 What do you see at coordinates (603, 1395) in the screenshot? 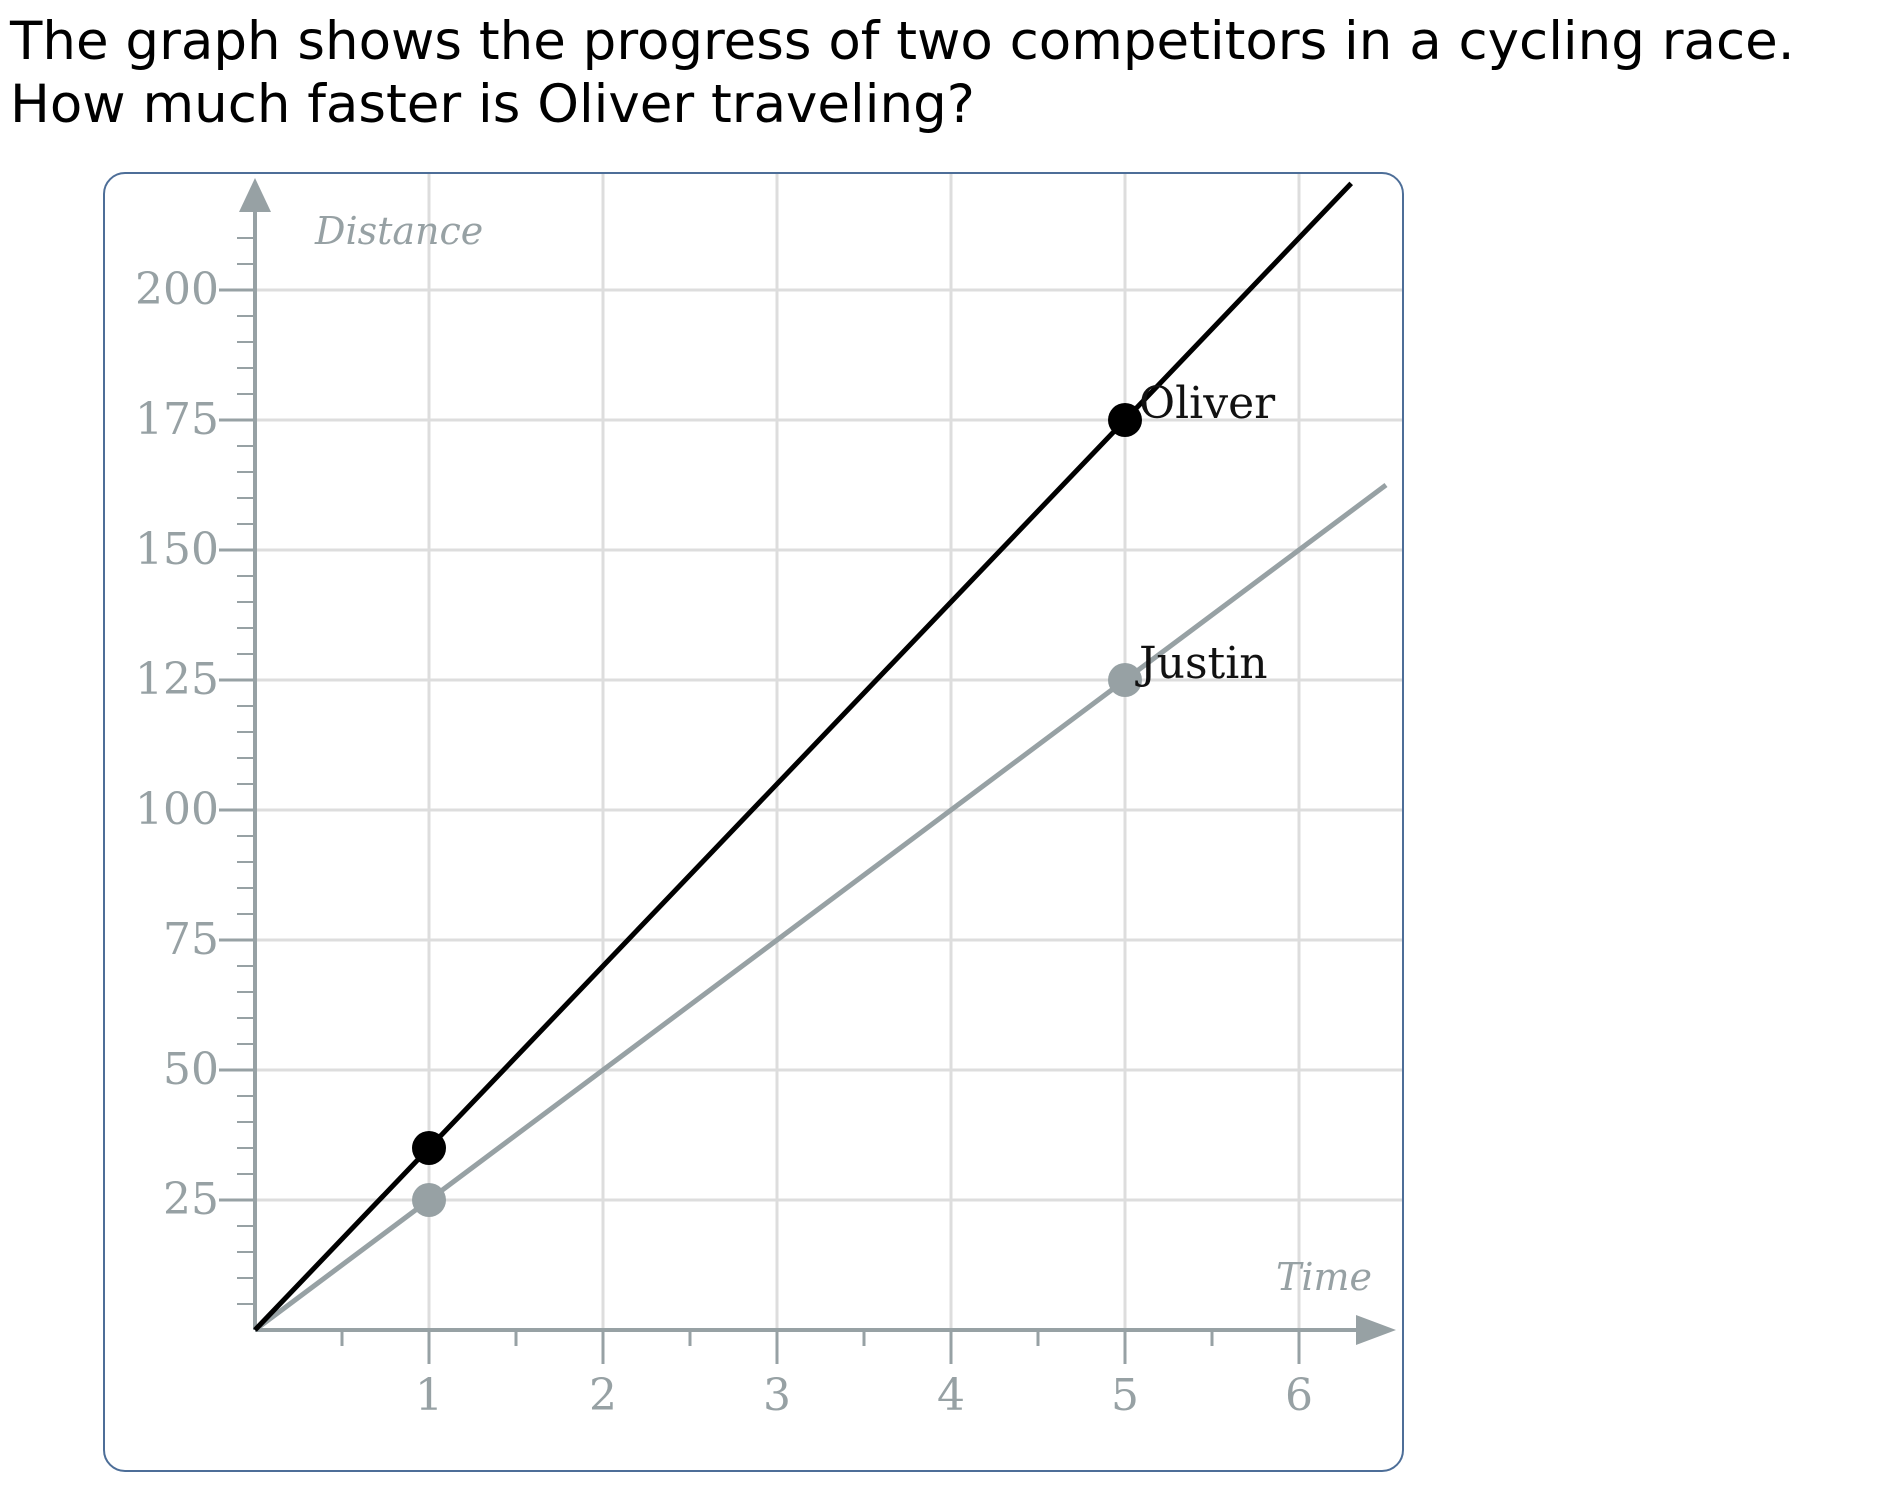
I see `x-tick-label-2: 2` at bounding box center [603, 1395].